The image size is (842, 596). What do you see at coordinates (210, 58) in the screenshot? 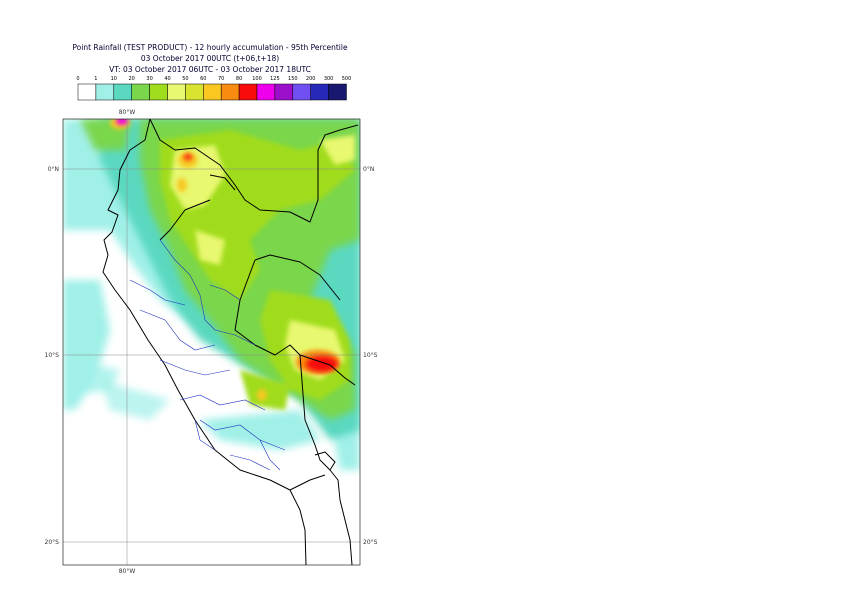
I see `init-time-line: 03 October 2017 00UTC (t+06,t+18)` at bounding box center [210, 58].